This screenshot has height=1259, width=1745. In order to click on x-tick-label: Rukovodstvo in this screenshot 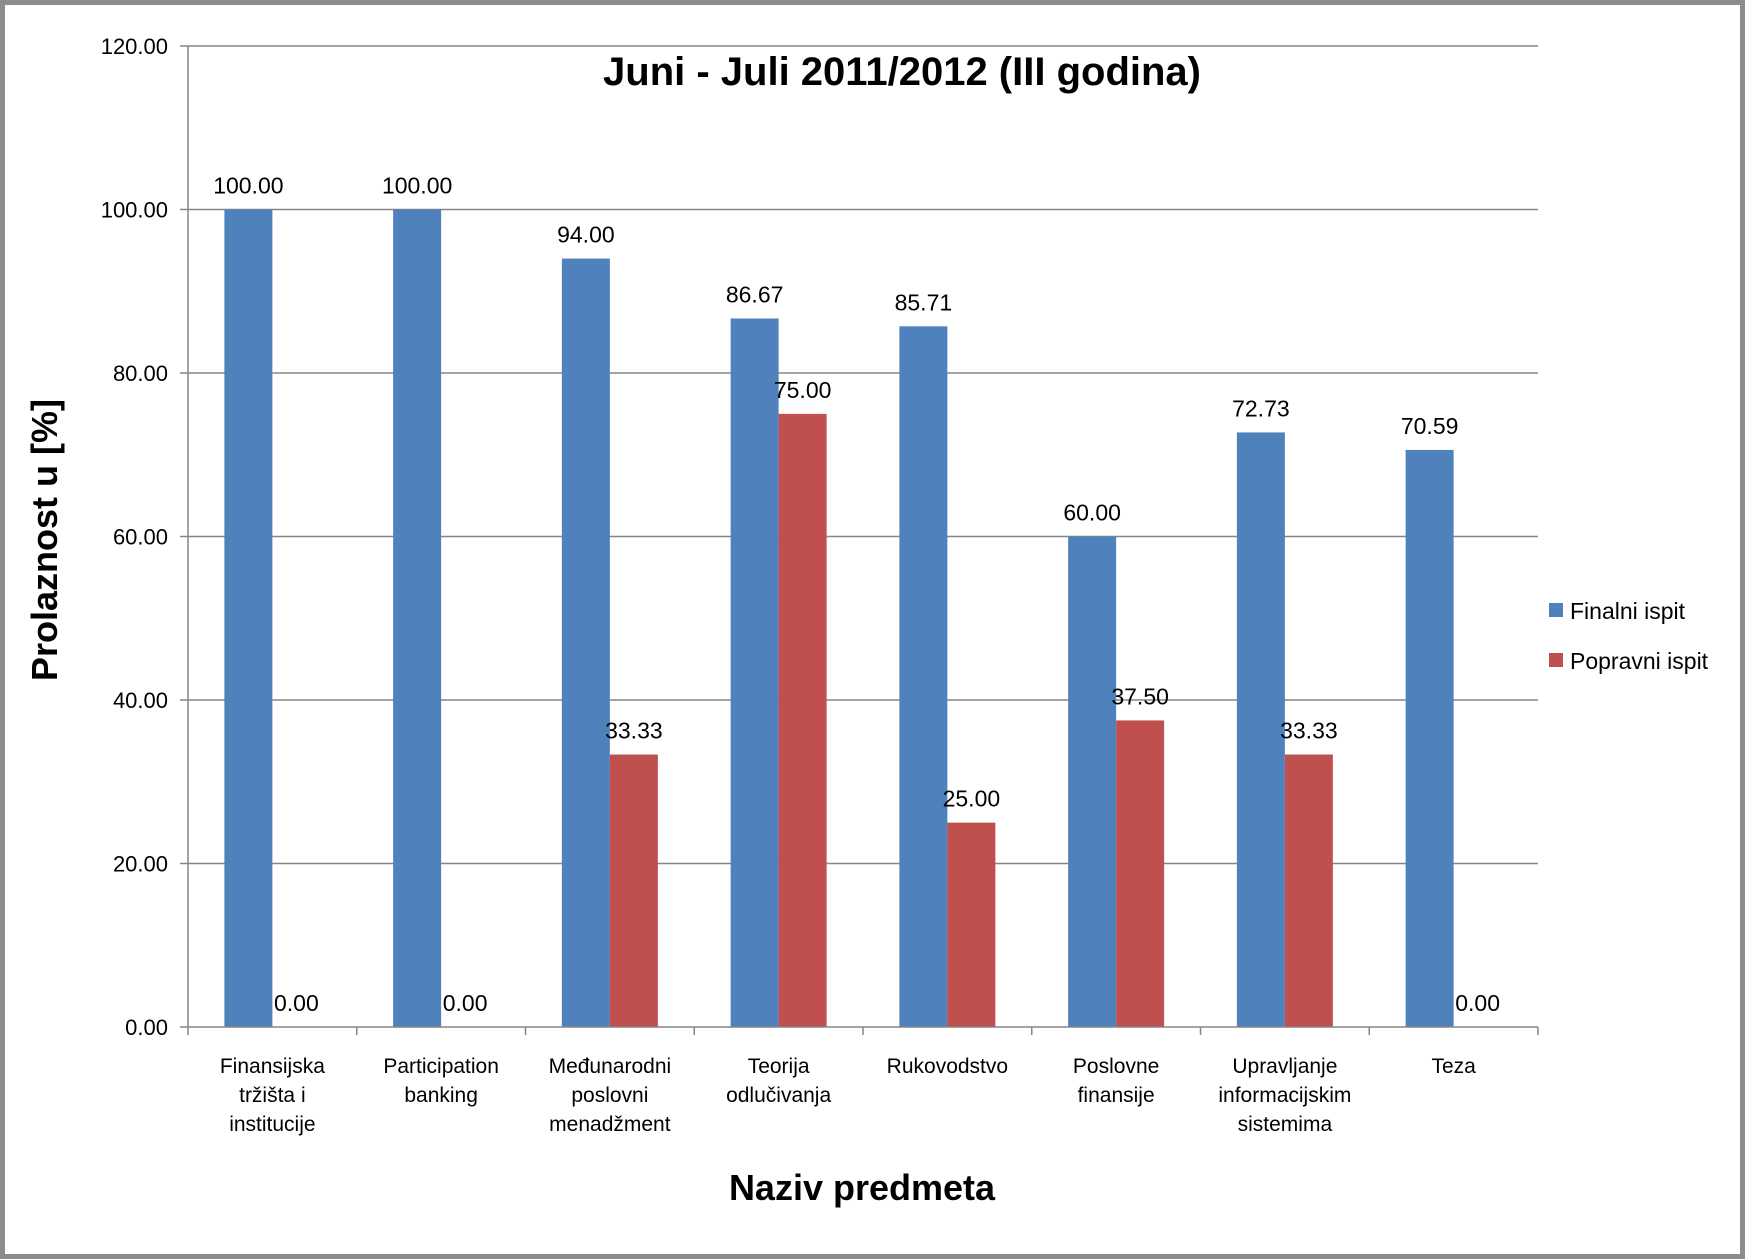, I will do `click(947, 1066)`.